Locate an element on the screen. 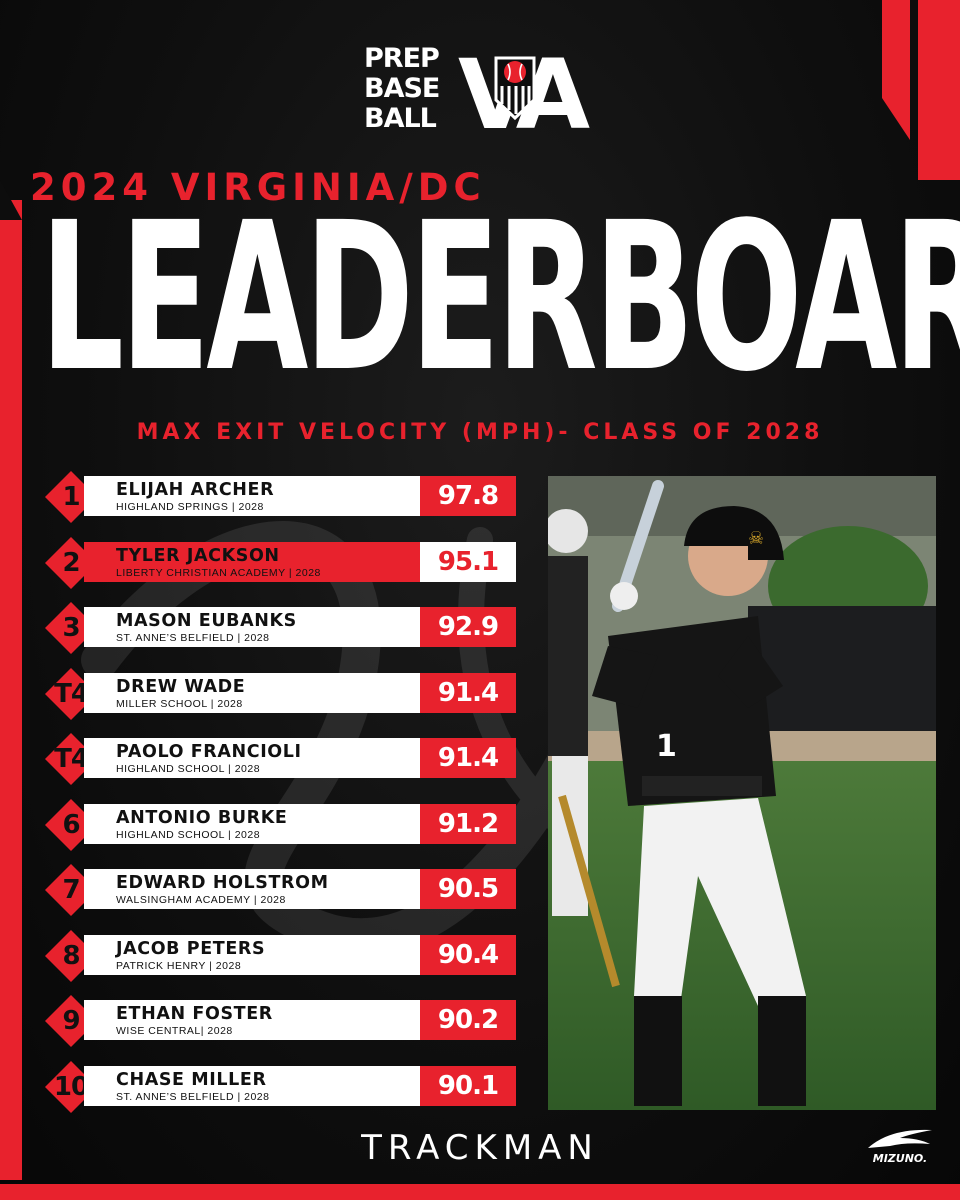 Image resolution: width=960 pixels, height=1200 pixels. rank-number: 9 is located at coordinates (71, 1021).